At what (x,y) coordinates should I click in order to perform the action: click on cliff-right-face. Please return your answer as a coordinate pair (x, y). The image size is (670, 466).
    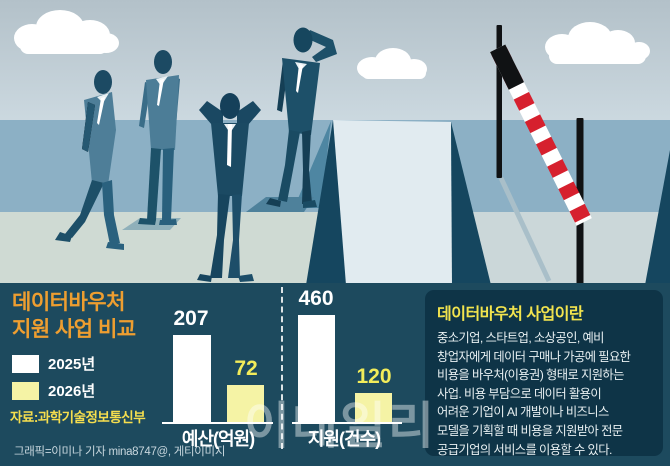
    Looking at the image, I should click on (471, 203).